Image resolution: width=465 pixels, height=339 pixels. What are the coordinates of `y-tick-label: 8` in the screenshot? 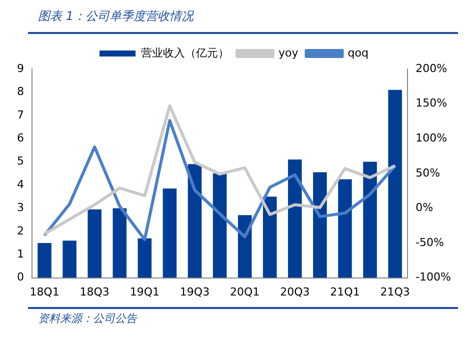 It's located at (20, 91).